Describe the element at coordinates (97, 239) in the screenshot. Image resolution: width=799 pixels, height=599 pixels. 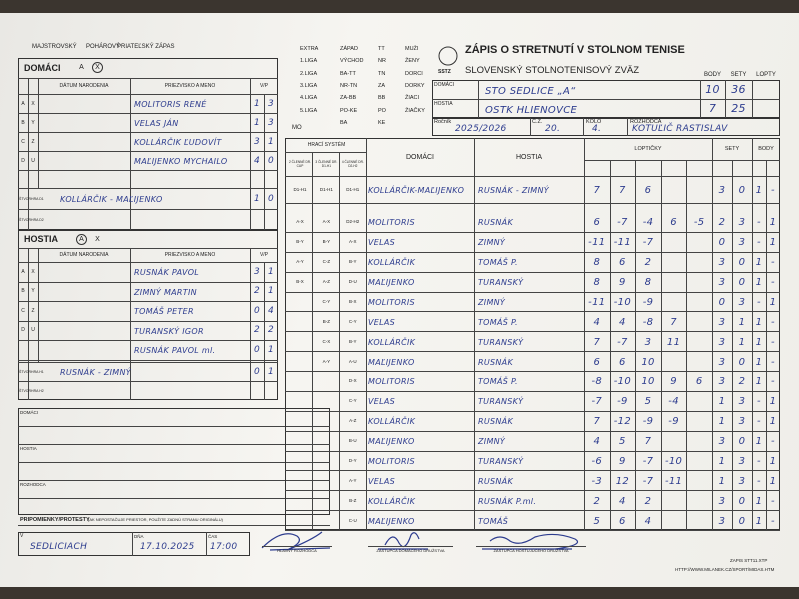
I see `roster-choice: X` at that location.